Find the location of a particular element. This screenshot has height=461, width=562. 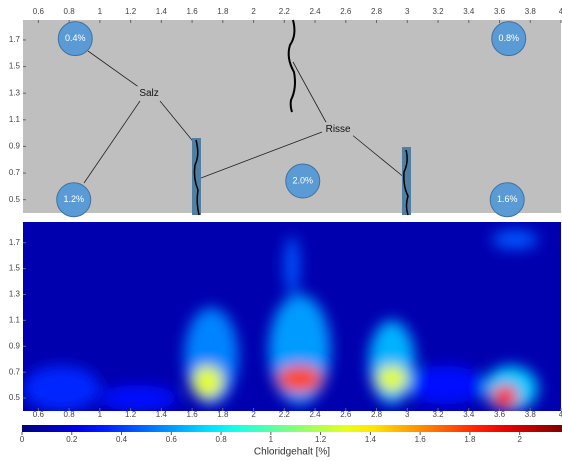

sample-label: 0.4% is located at coordinates (75, 38).